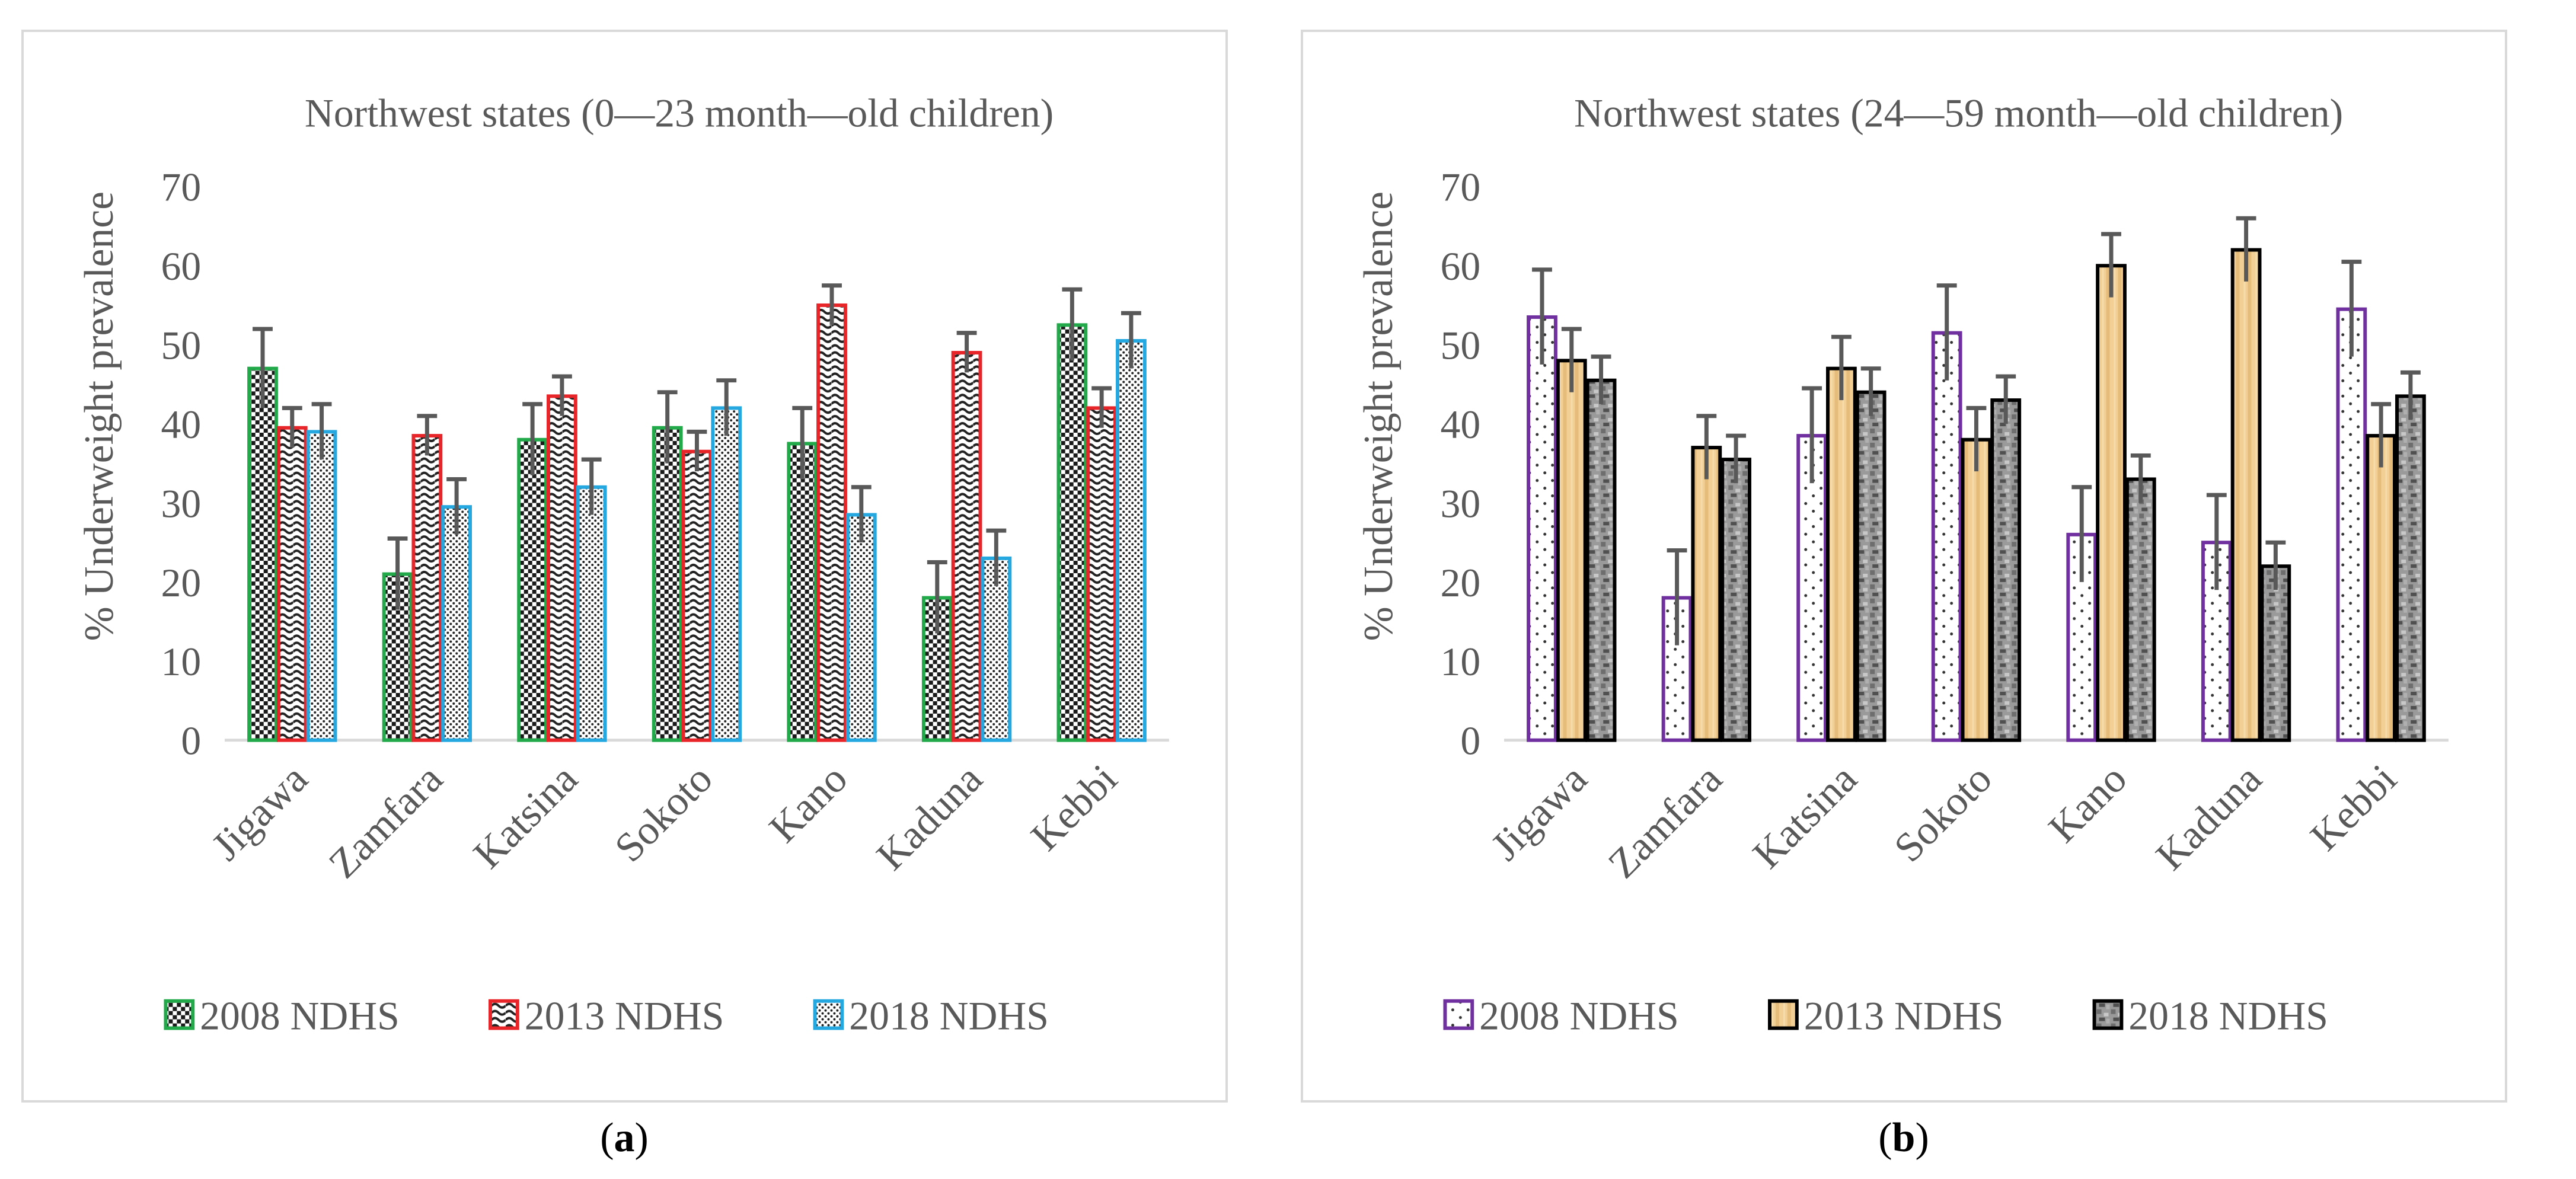 This screenshot has width=2576, height=1179. Describe the element at coordinates (624, 1138) in the screenshot. I see `caption-a: (a)` at that location.